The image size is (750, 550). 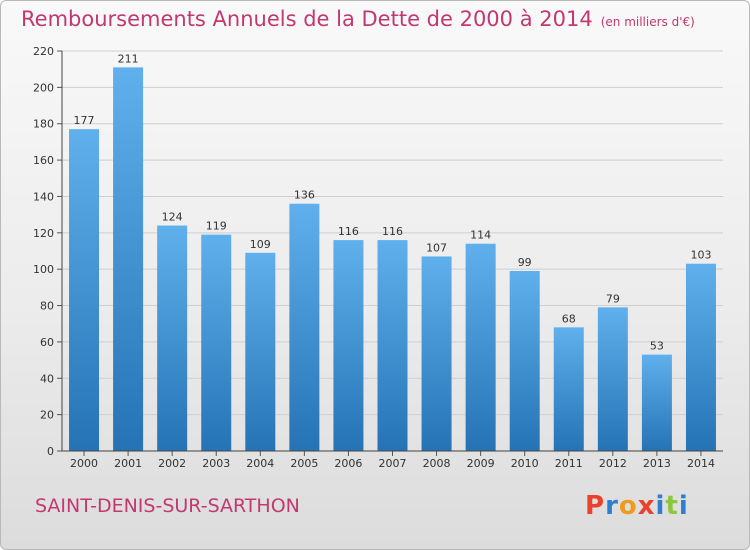 I want to click on x-tick-label: 2001, so click(x=128, y=463).